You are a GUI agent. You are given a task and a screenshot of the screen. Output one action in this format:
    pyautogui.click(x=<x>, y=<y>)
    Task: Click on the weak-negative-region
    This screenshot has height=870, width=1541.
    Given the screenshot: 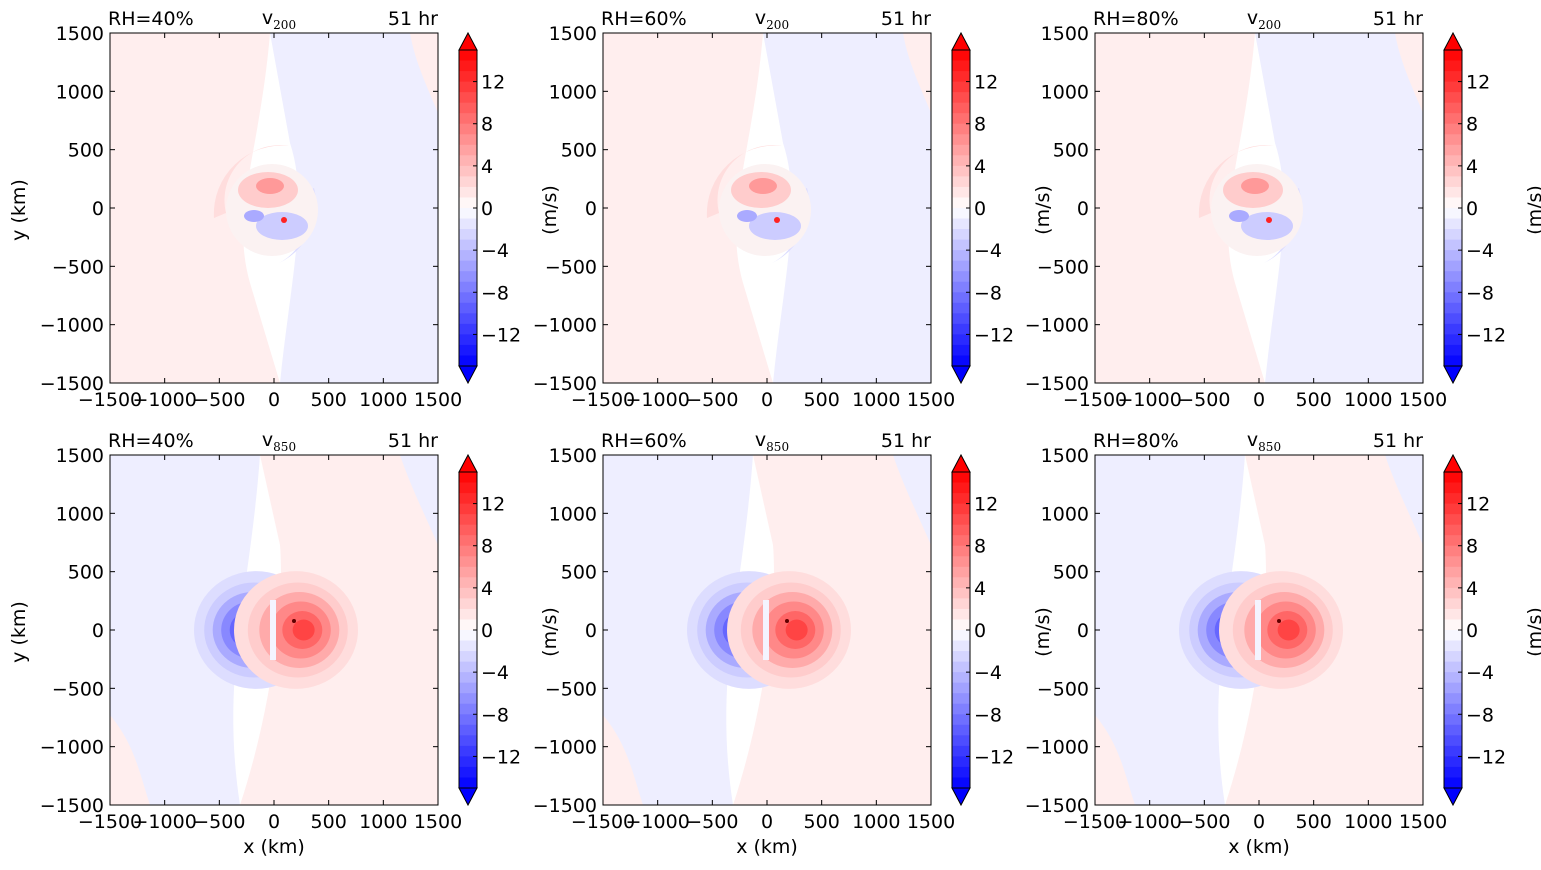 What is the action you would take?
    pyautogui.click(x=354, y=208)
    